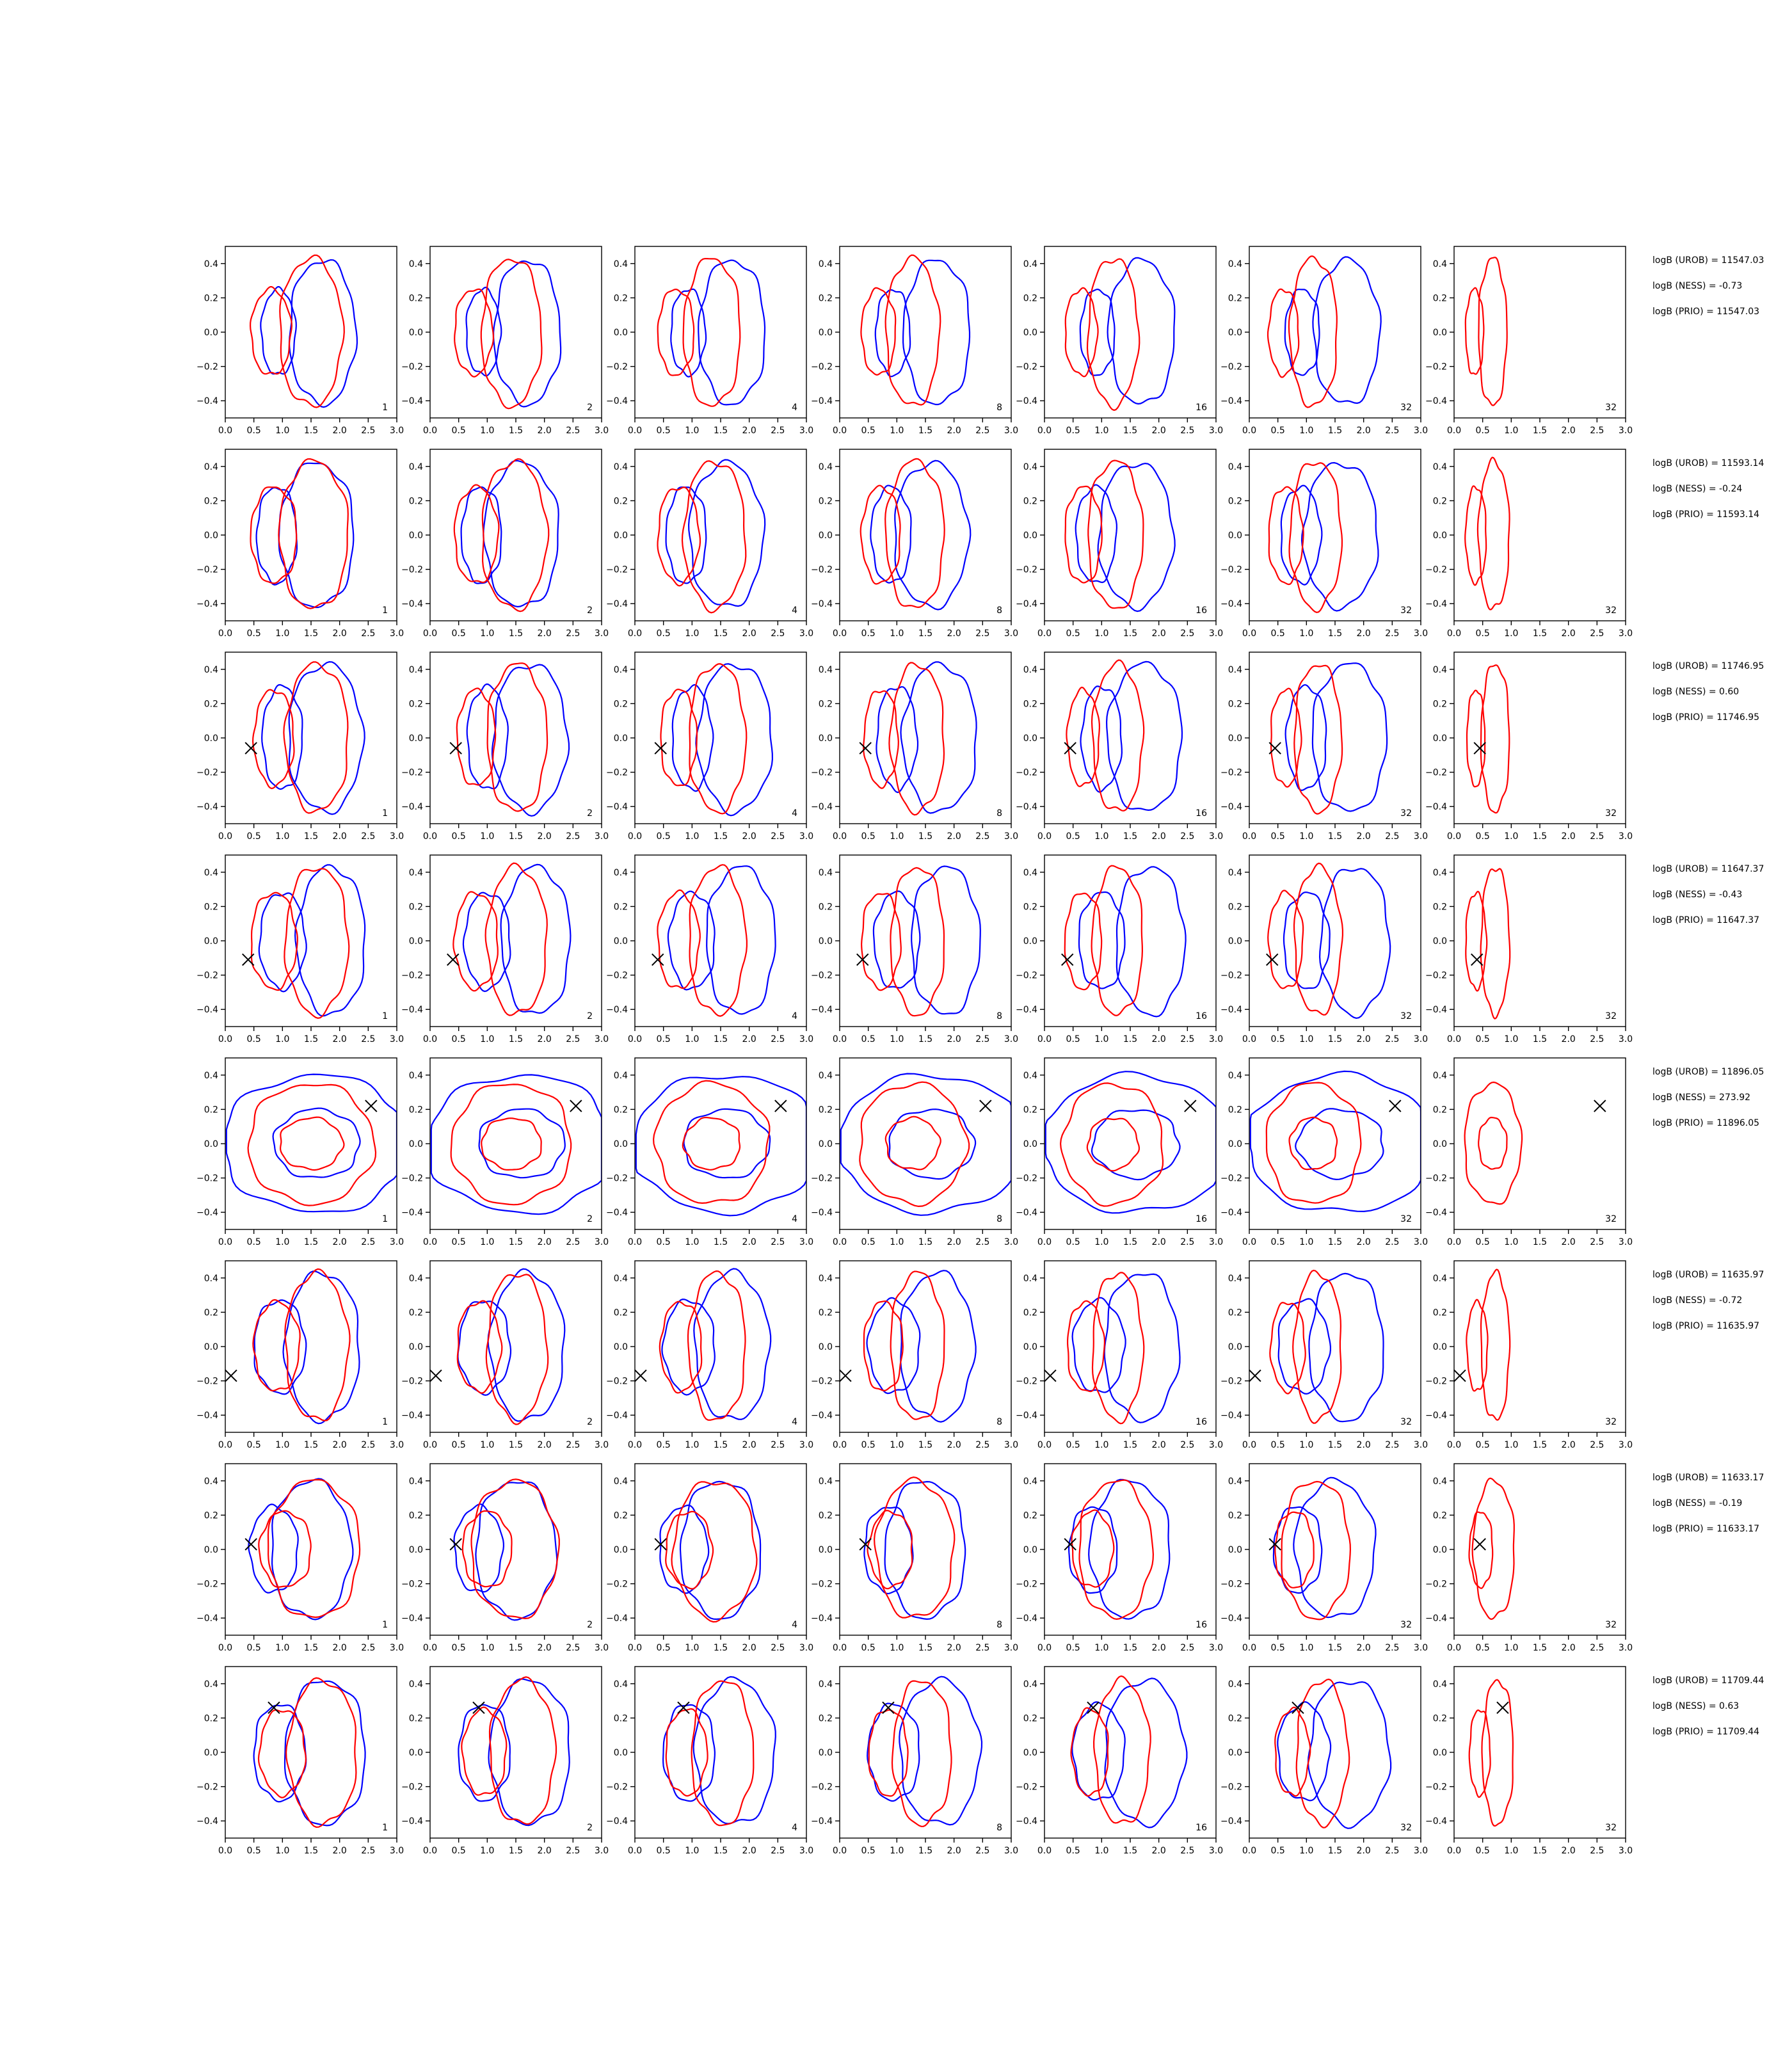  What do you see at coordinates (1705, 920) in the screenshot?
I see `logb-annotation: logB (PRIO) = 11647.37` at bounding box center [1705, 920].